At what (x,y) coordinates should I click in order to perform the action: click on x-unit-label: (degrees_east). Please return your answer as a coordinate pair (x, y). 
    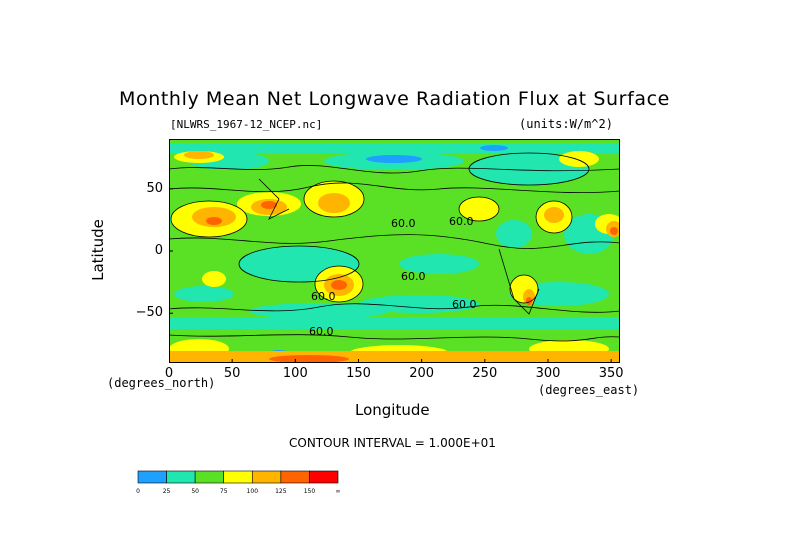
    Looking at the image, I should click on (589, 390).